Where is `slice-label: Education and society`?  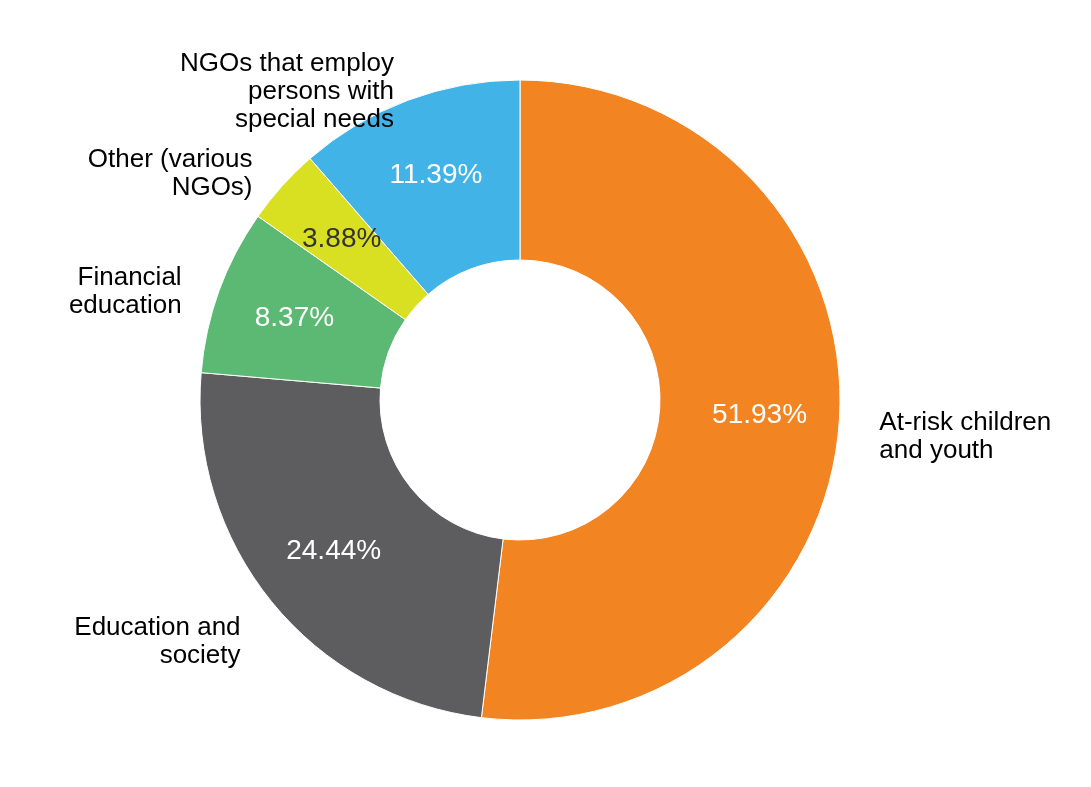
slice-label: Education and society is located at coordinates (157, 639).